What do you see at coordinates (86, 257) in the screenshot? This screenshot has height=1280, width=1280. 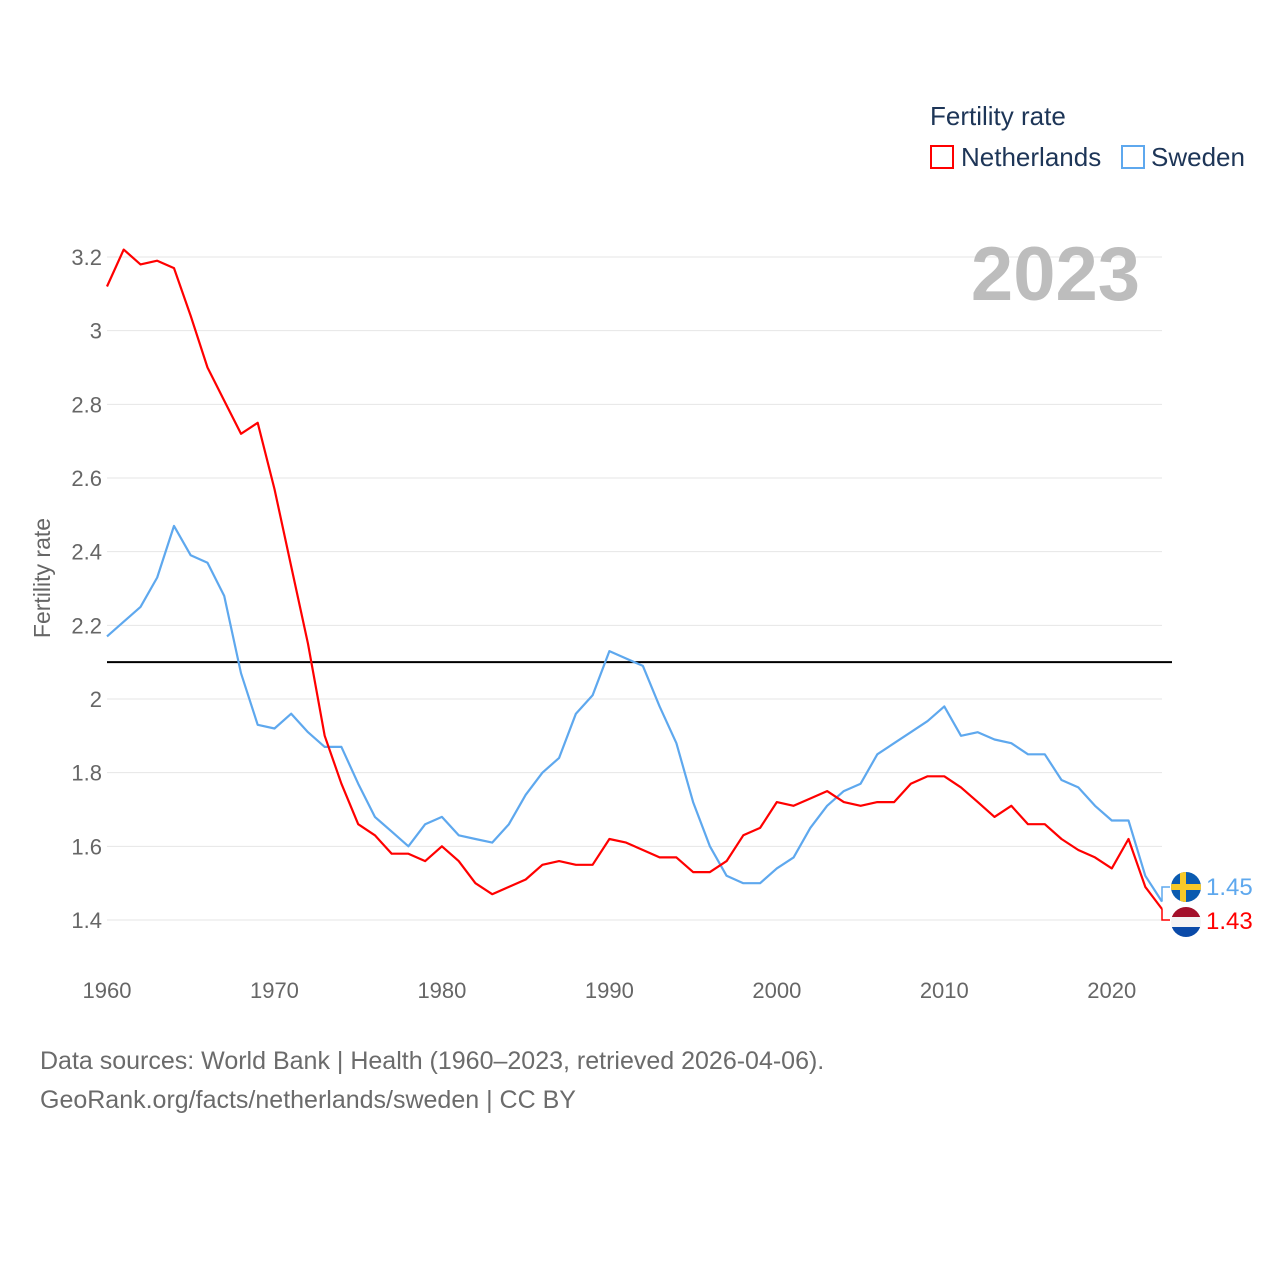 I see `y-tick-label: 3.2` at bounding box center [86, 257].